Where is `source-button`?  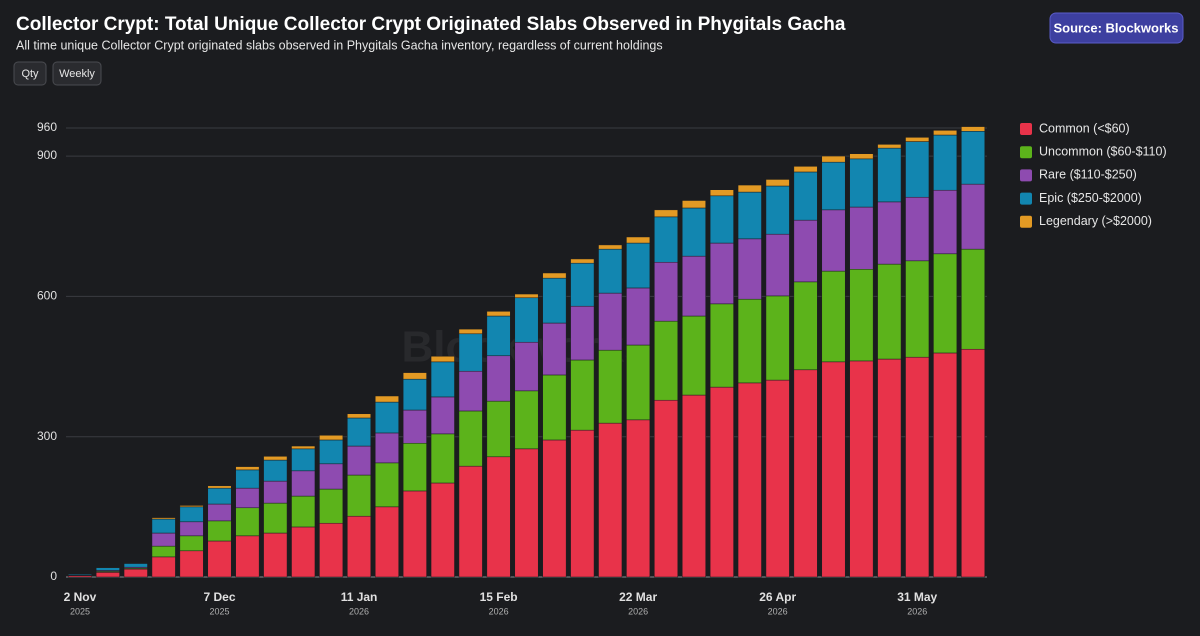 source-button is located at coordinates (1116, 28).